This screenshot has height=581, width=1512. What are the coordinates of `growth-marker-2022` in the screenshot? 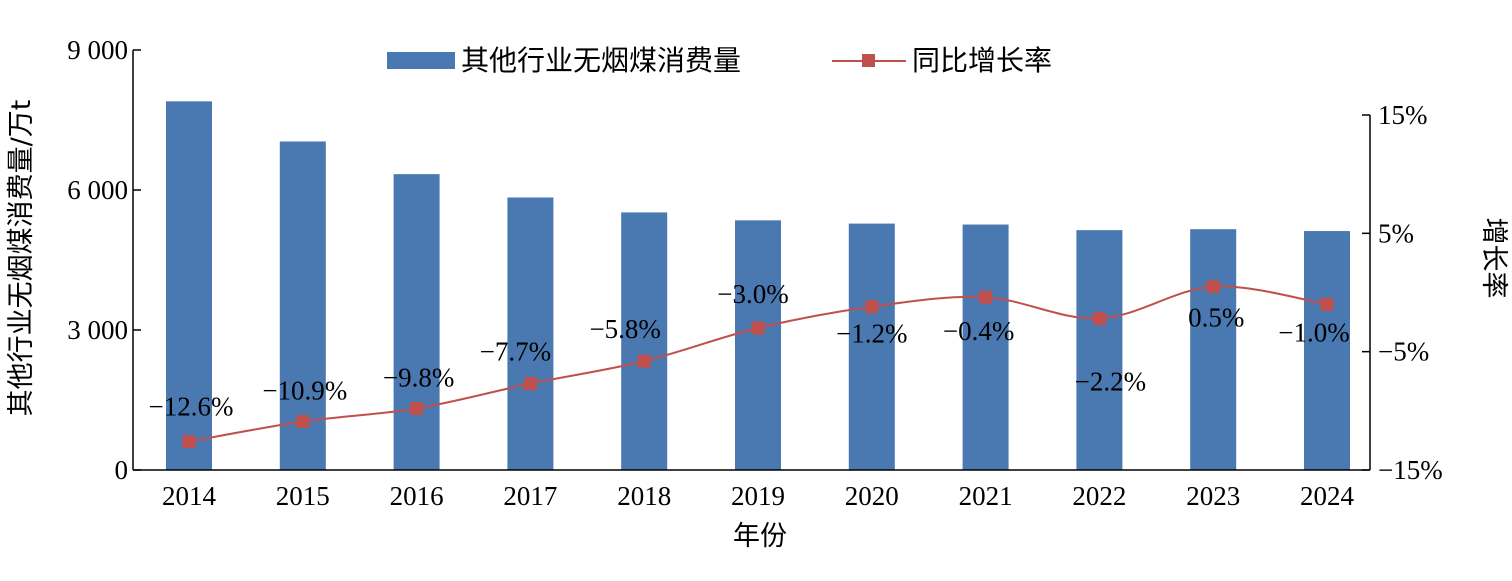 It's located at (1099, 319).